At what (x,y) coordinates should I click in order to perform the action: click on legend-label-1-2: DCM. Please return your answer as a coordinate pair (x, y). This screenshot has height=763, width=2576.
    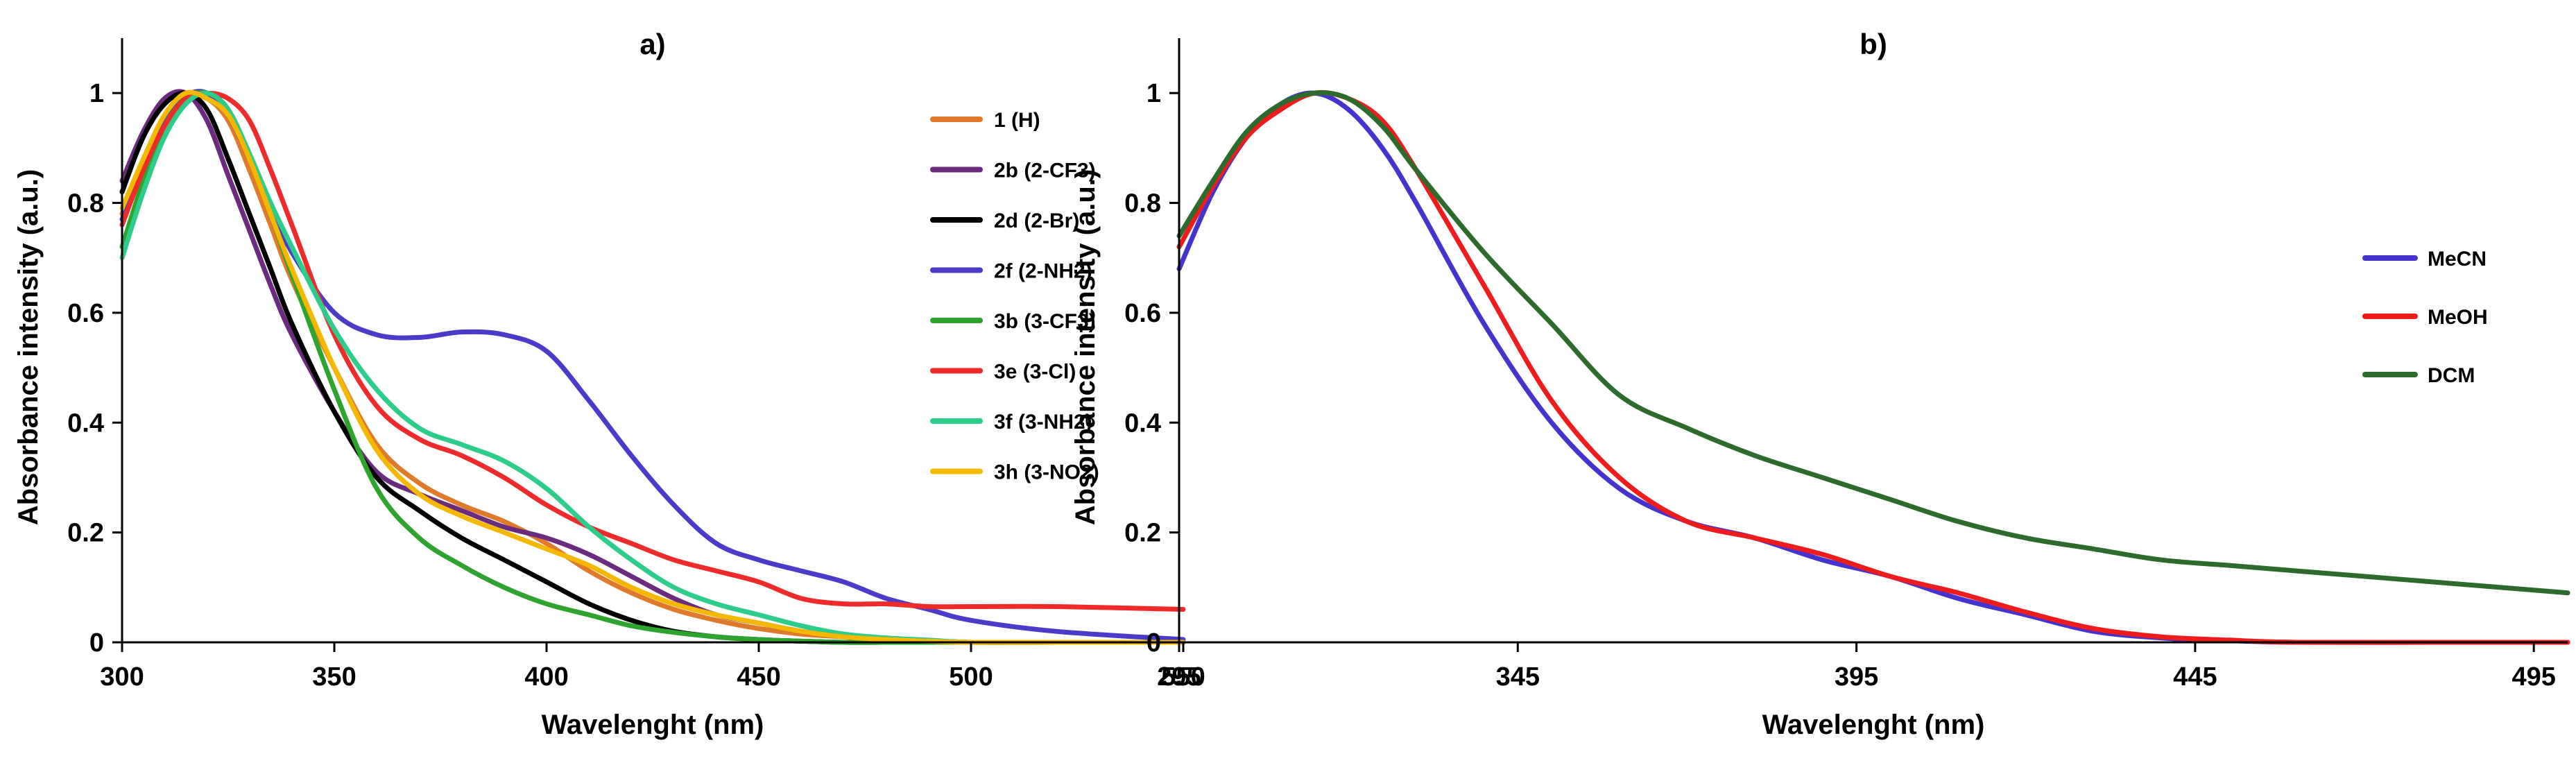
    Looking at the image, I should click on (2451, 375).